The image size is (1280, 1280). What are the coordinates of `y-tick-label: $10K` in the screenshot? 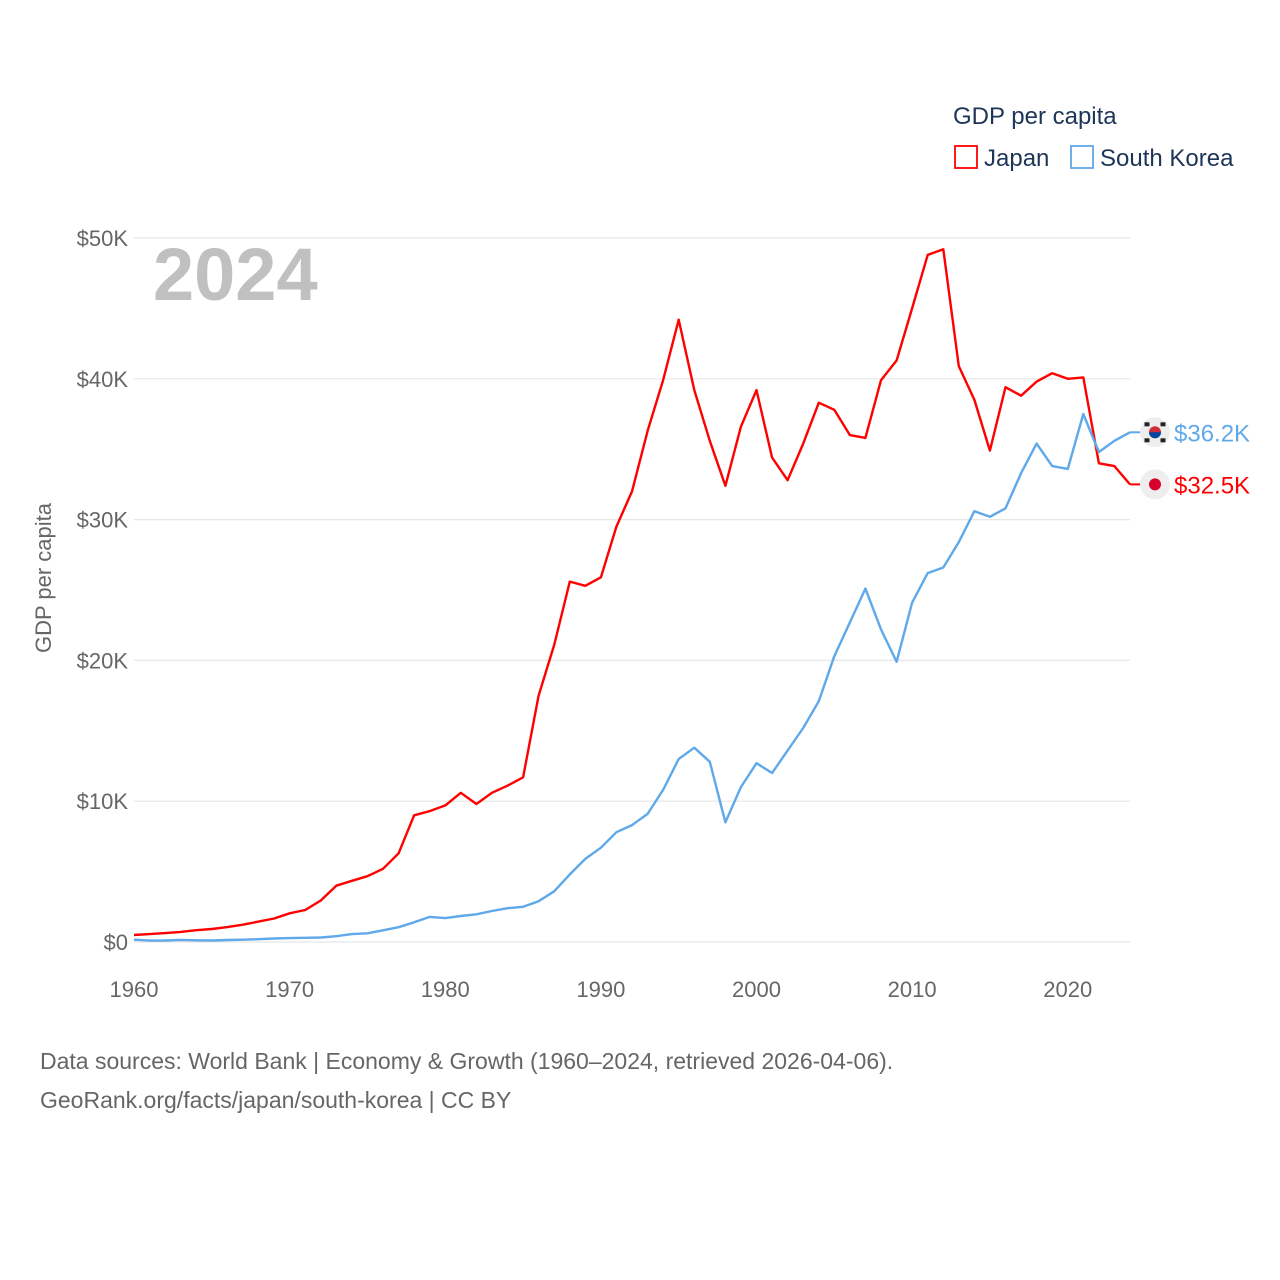 It's located at (103, 801).